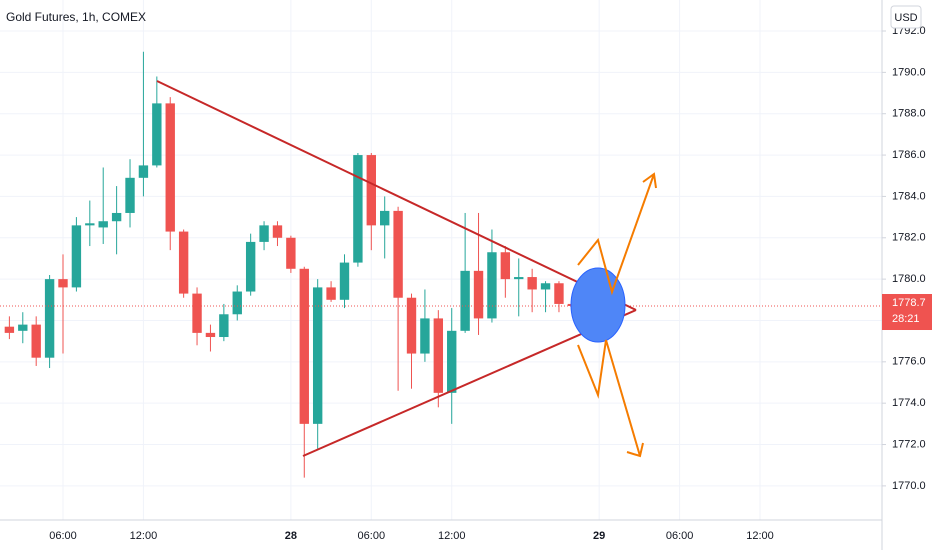 The width and height of the screenshot is (932, 550). Describe the element at coordinates (909, 155) in the screenshot. I see `y-tick-label: 1786.0` at that location.